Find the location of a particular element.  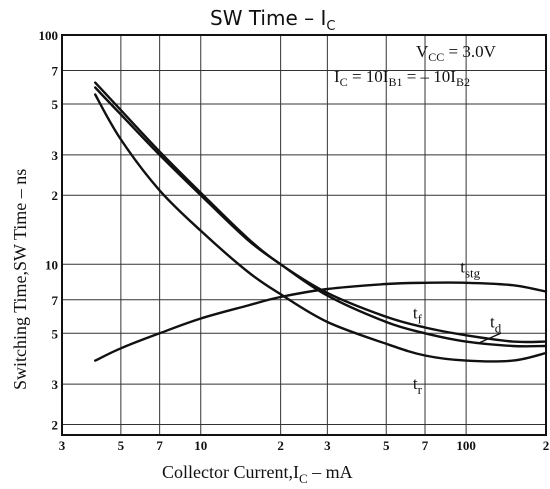

ic-annotation: IC = 10IB1 = – 10IB2 is located at coordinates (402, 78).